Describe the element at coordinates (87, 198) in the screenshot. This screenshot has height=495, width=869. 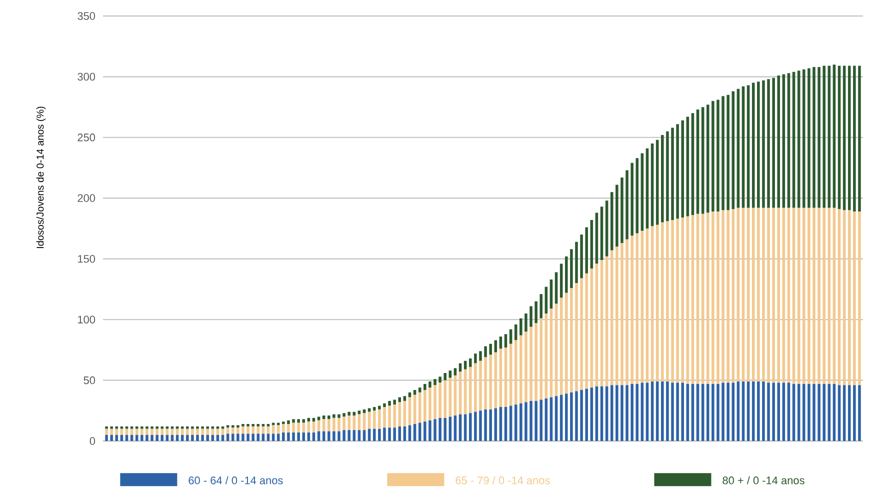
I see `y-tick-label: 200` at that location.